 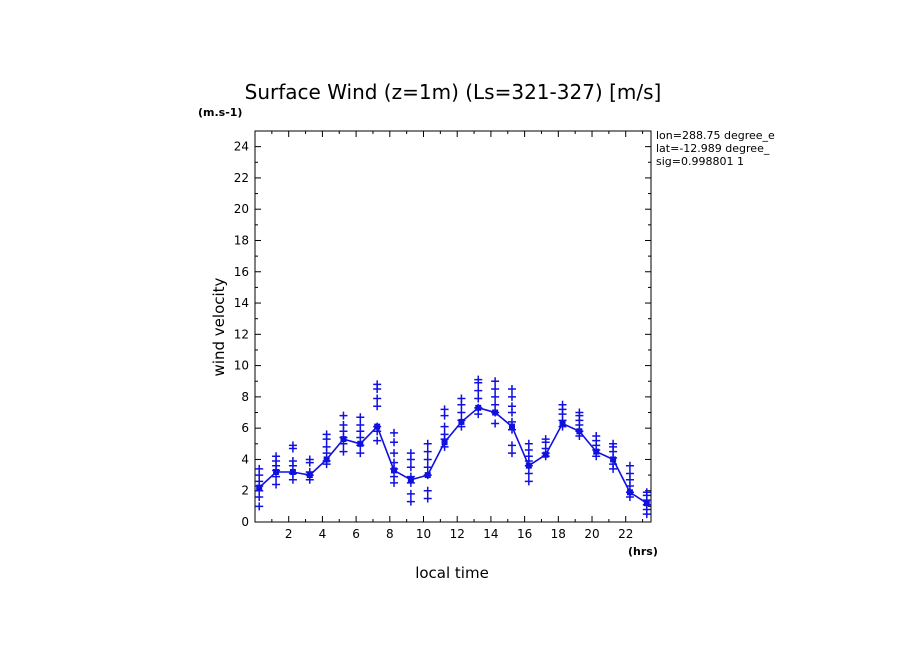 I want to click on x-tick-label: 22, so click(x=625, y=534).